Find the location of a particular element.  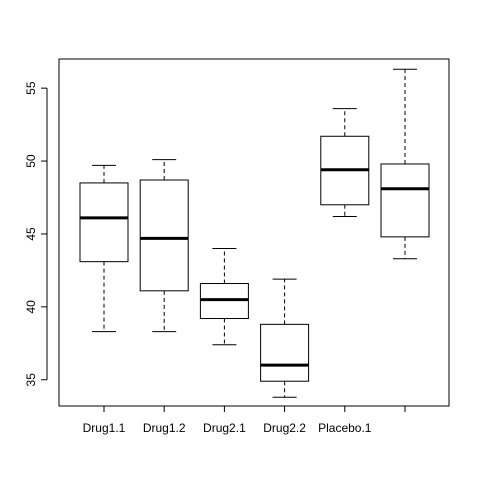

x-tick-label: Placebo.1 is located at coordinates (345, 428).